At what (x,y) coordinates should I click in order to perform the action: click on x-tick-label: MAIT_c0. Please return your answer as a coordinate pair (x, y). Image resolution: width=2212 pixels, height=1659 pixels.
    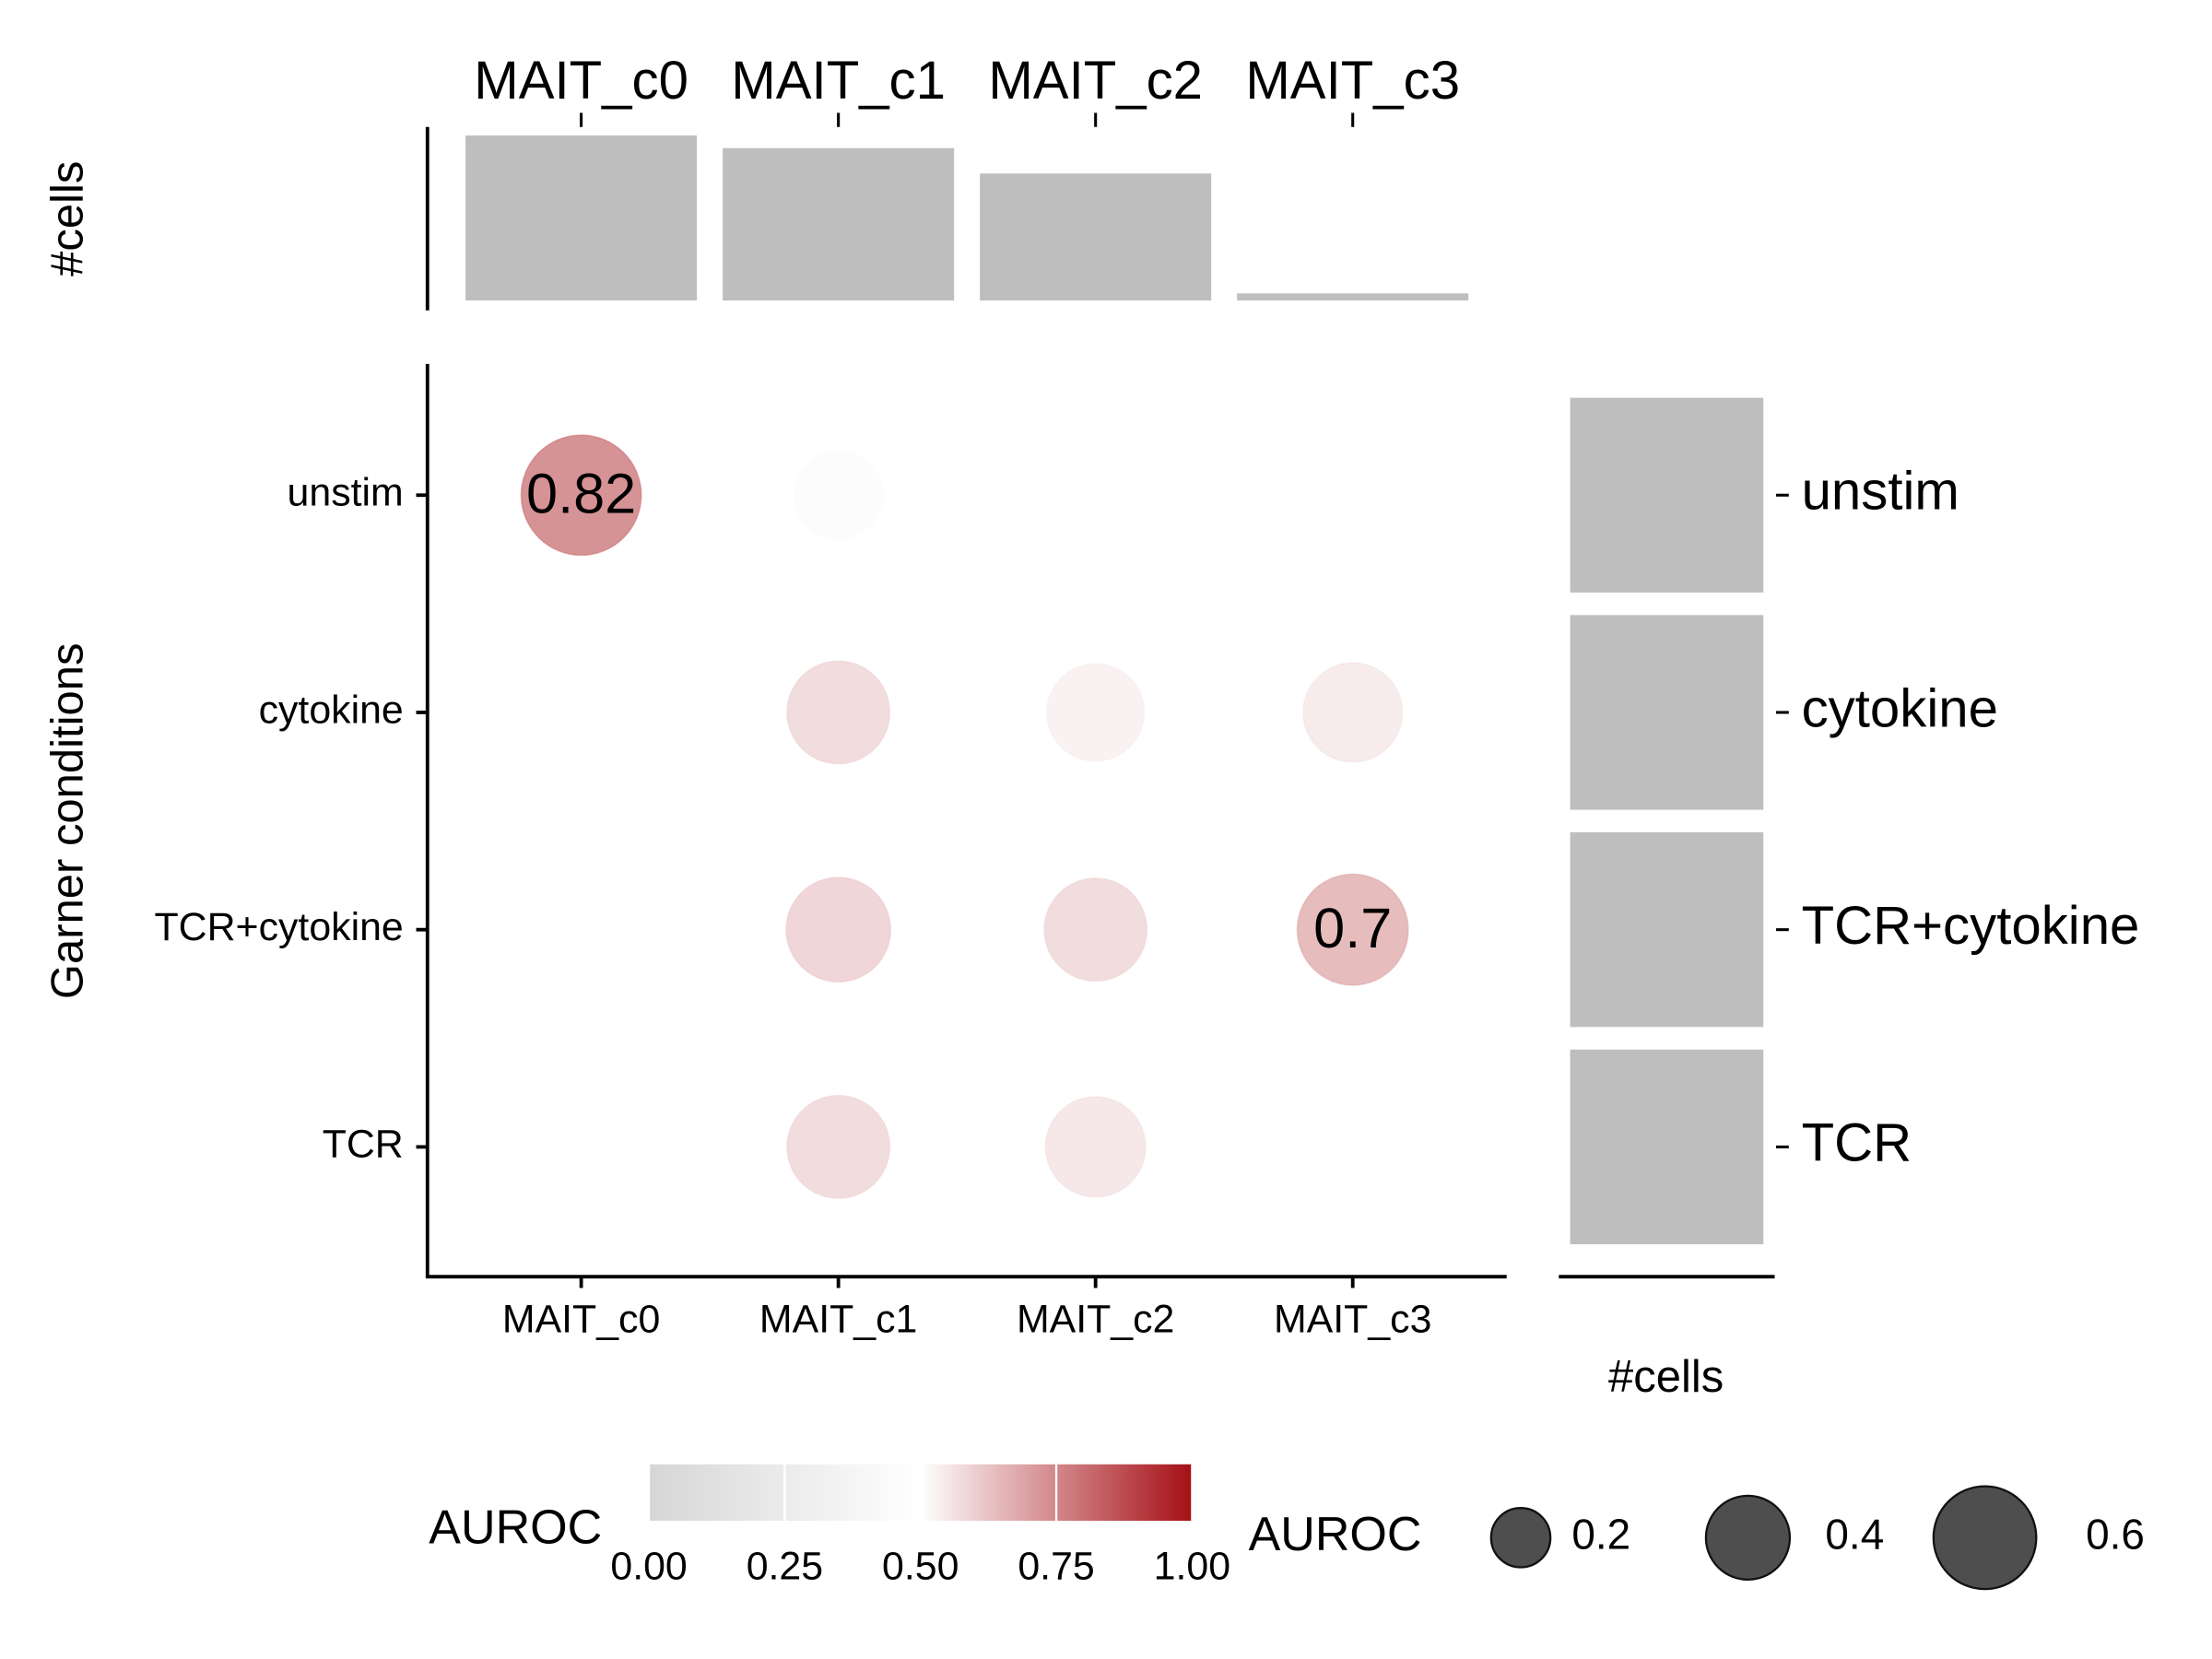
    Looking at the image, I should click on (581, 1319).